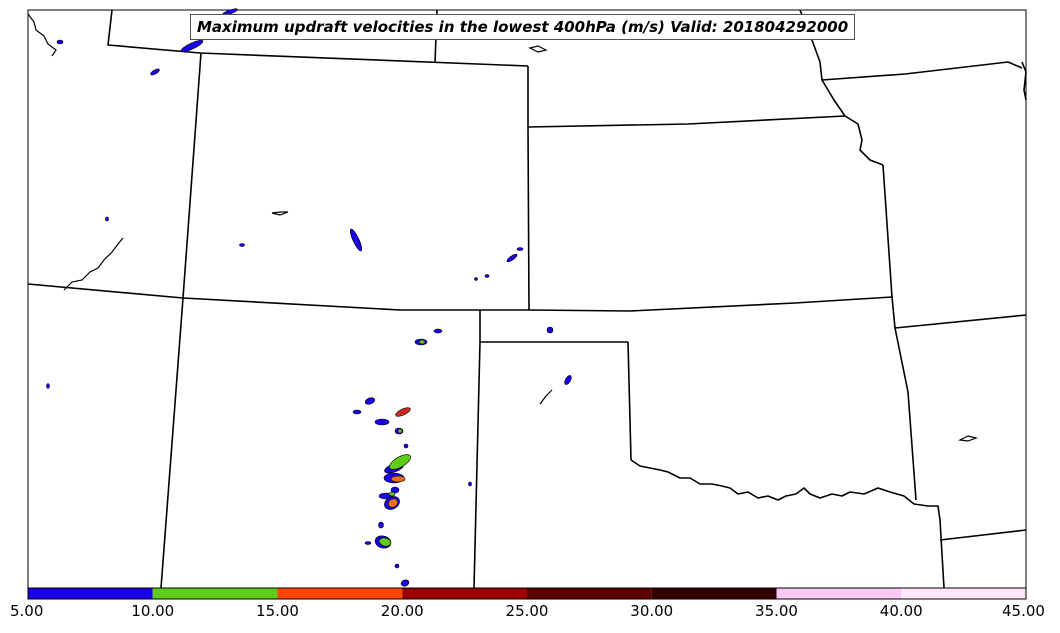 This screenshot has height=633, width=1060. Describe the element at coordinates (402, 611) in the screenshot. I see `colorbar-tick-label: 20.00` at that location.